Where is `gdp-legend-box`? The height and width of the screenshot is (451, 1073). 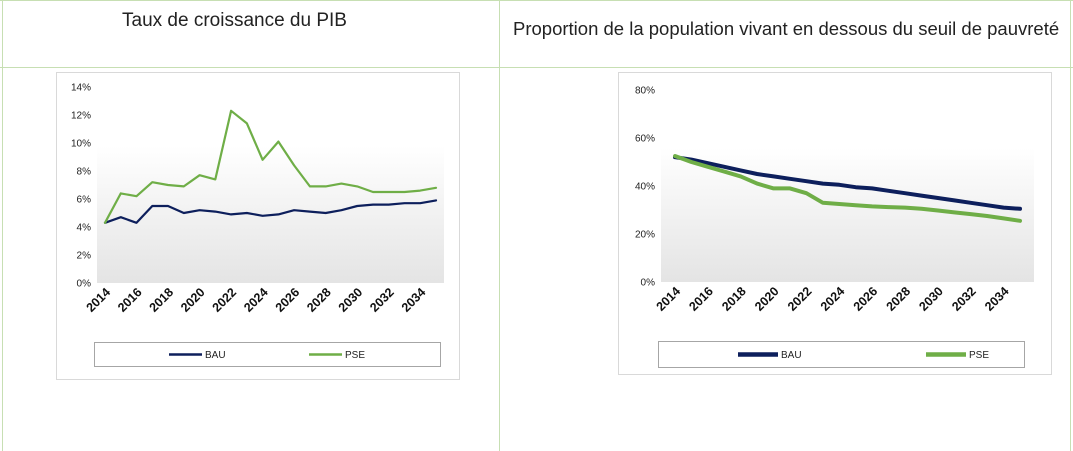
gdp-legend-box is located at coordinates (267, 354).